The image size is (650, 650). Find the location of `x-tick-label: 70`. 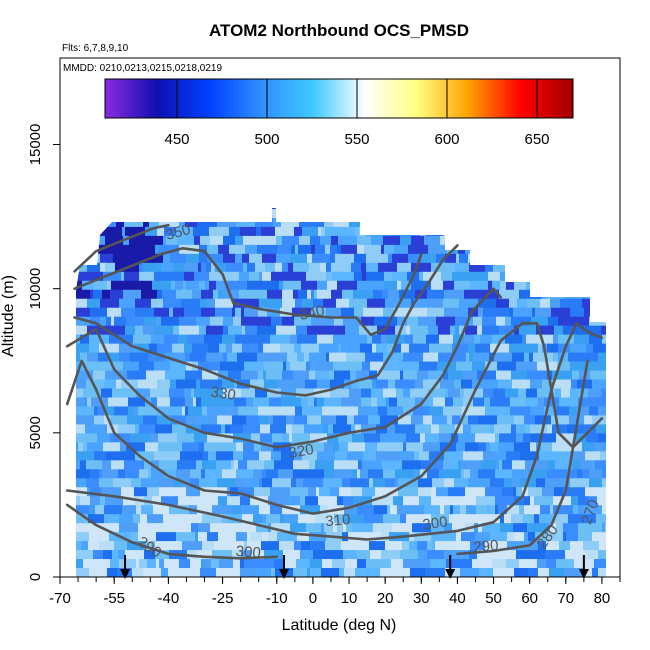

x-tick-label: 70 is located at coordinates (565, 598).